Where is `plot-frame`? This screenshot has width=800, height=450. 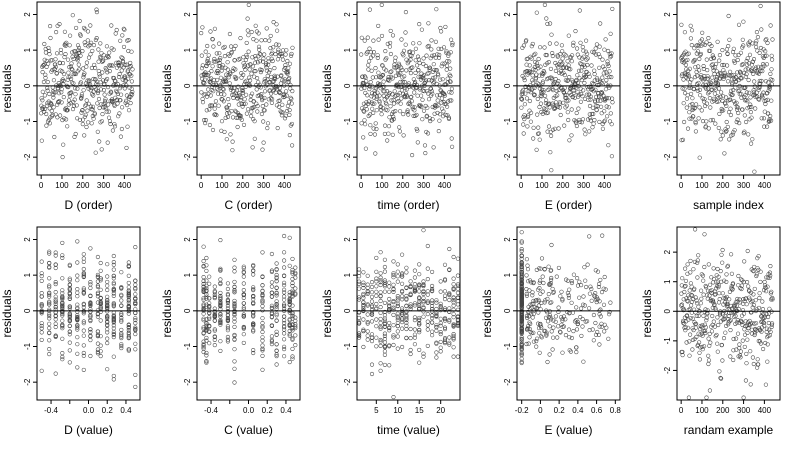
plot-frame is located at coordinates (408, 313).